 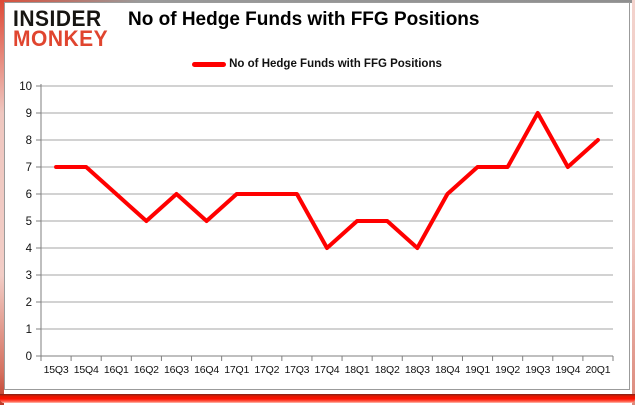 What do you see at coordinates (29, 141) in the screenshot?
I see `y-tick-label: 8` at bounding box center [29, 141].